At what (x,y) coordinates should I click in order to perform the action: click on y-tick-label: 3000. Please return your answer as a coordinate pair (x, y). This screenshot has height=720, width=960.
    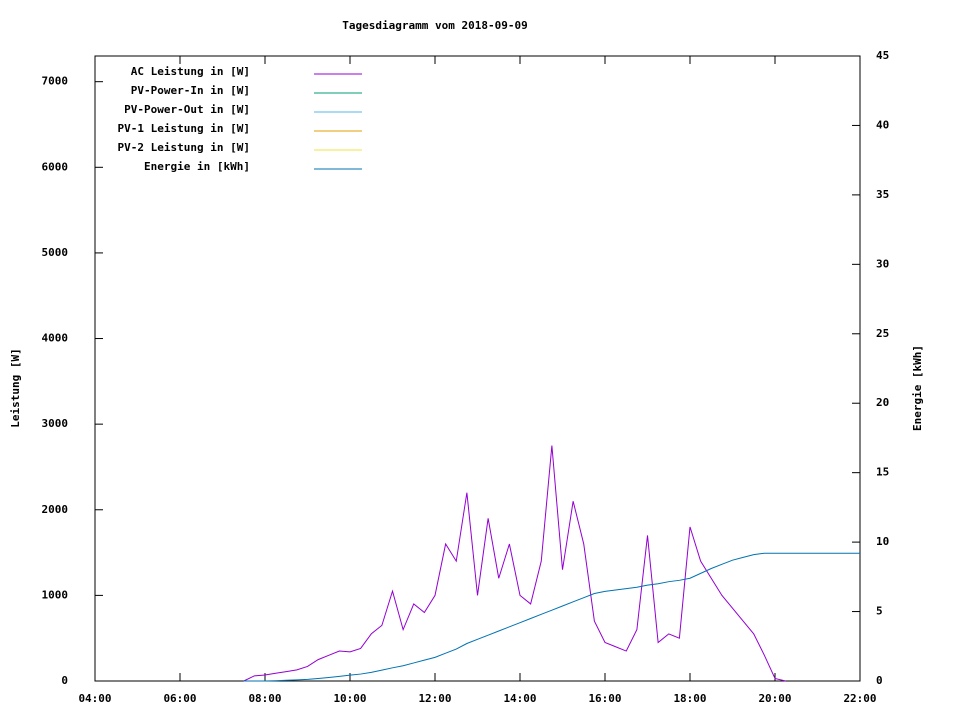
    Looking at the image, I should click on (55, 423).